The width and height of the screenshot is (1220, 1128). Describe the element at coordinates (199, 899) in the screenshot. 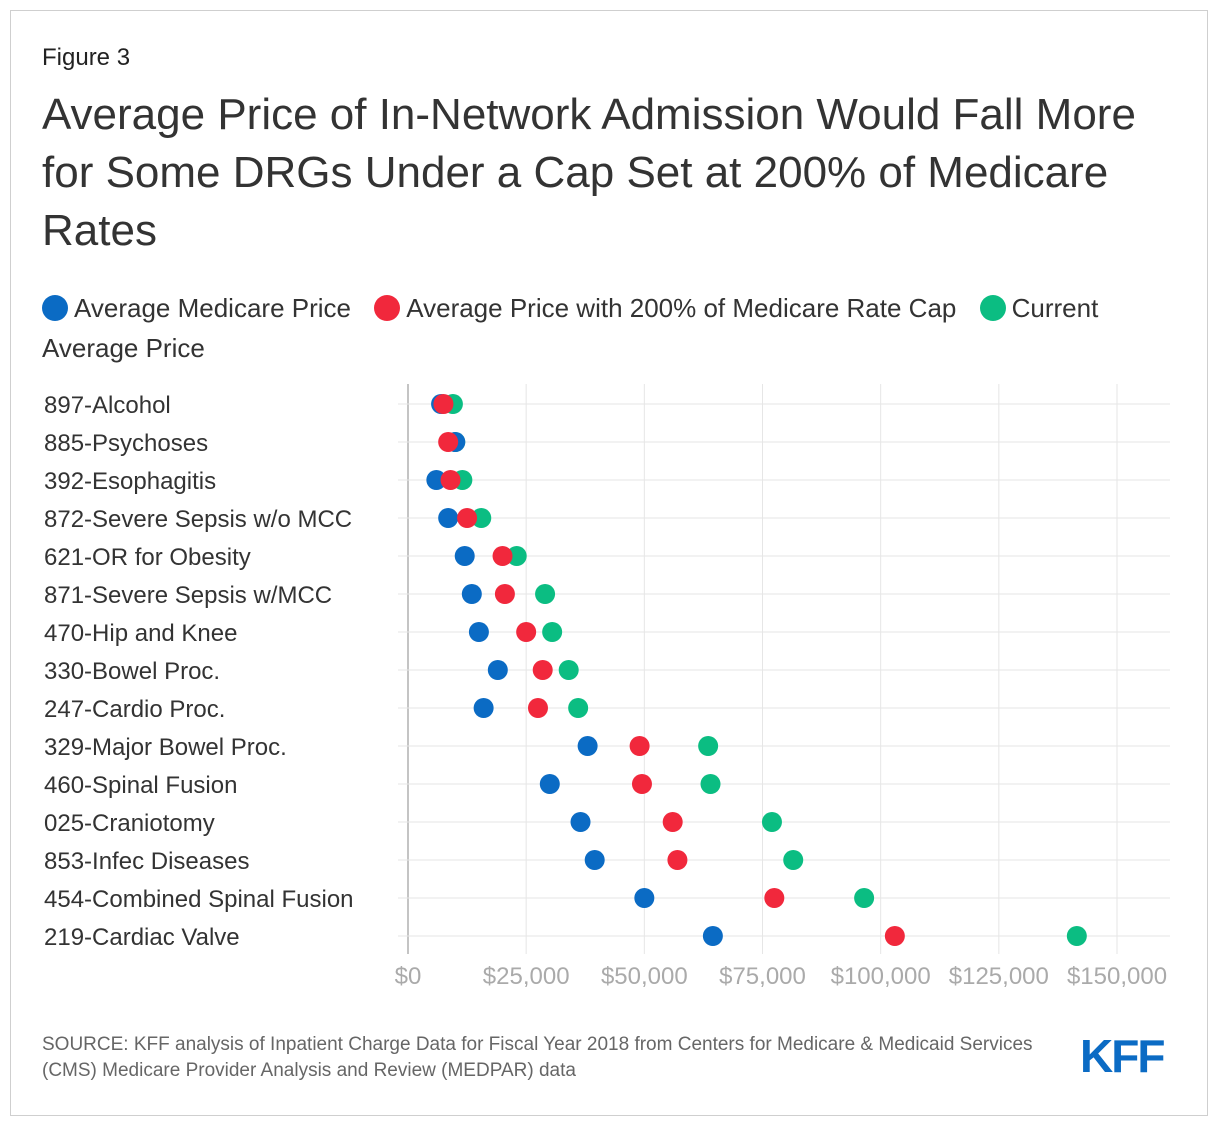

I see `category-label: 454-Combined Spinal Fusion` at that location.